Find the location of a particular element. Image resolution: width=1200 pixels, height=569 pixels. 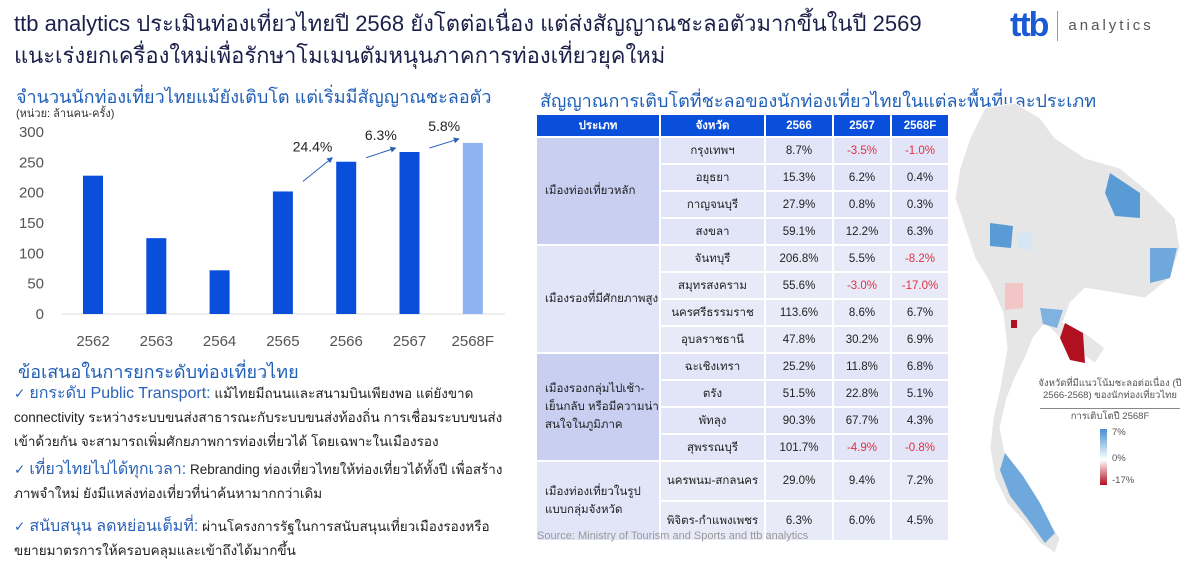

map-region-central is located at coordinates (1025, 241).